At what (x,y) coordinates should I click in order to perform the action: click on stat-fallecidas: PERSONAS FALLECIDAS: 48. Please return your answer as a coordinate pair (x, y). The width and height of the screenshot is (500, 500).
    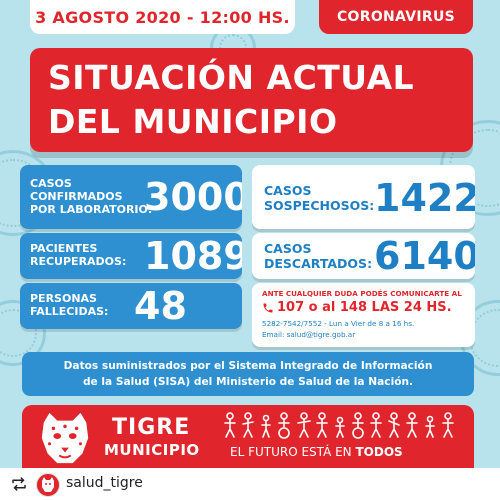
    Looking at the image, I should click on (131, 306).